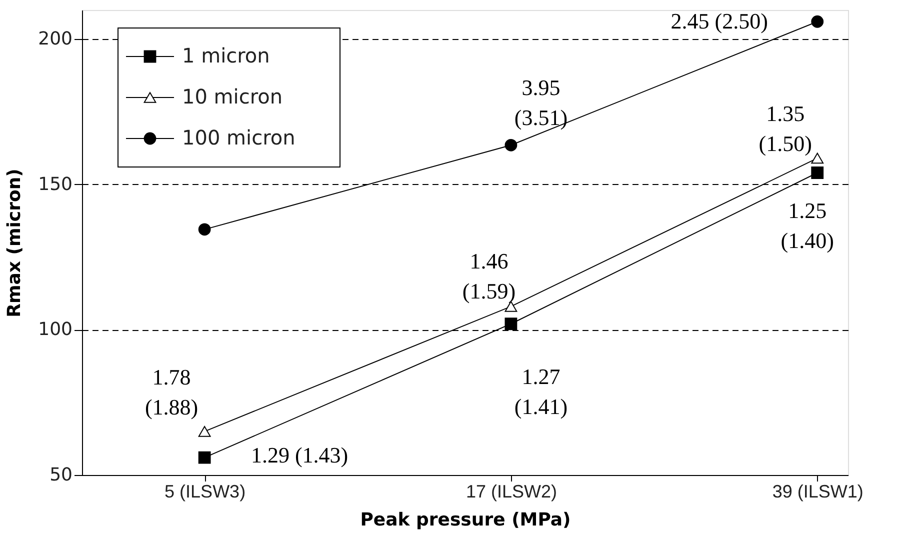 This screenshot has width=898, height=555. I want to click on annotation: 1.29 (1.43), so click(299, 455).